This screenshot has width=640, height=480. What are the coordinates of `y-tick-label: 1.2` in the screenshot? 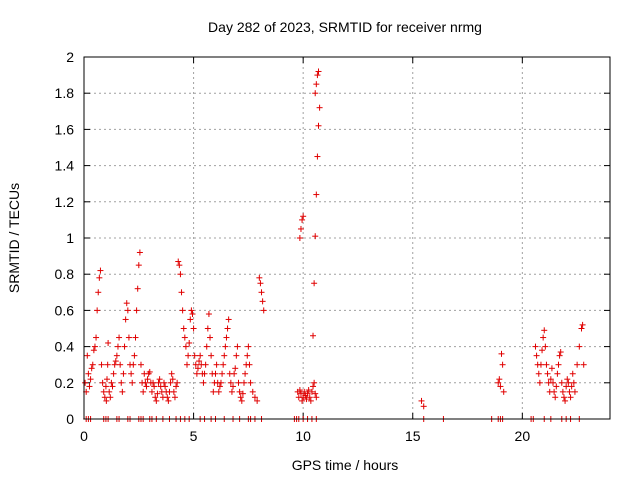 It's located at (65, 202).